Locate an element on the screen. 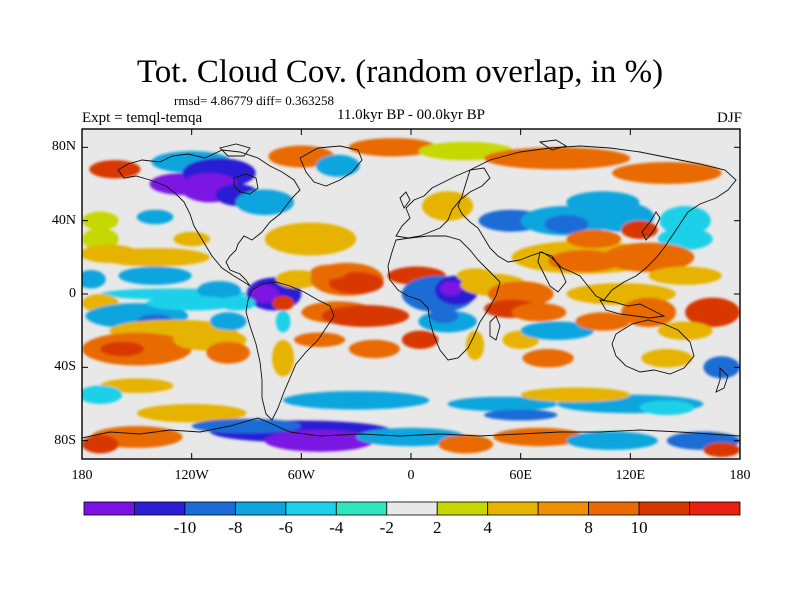 The width and height of the screenshot is (800, 600). coast-new-zealand is located at coordinates (722, 379).